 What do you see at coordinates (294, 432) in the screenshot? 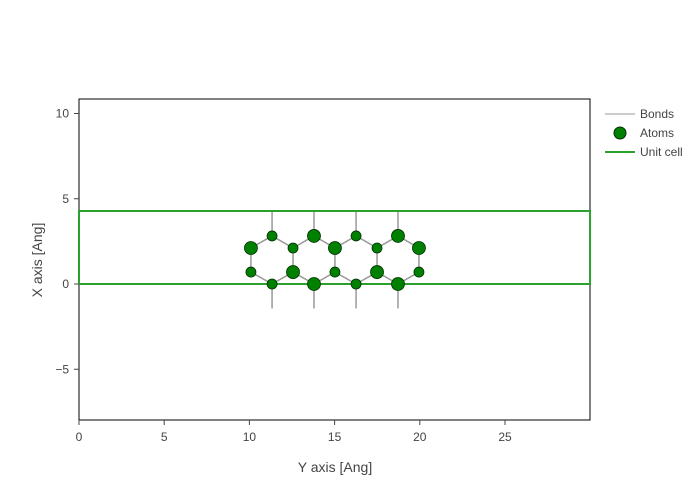
I see `x-axis-ticks: 0 5 10 15 20 25` at bounding box center [294, 432].